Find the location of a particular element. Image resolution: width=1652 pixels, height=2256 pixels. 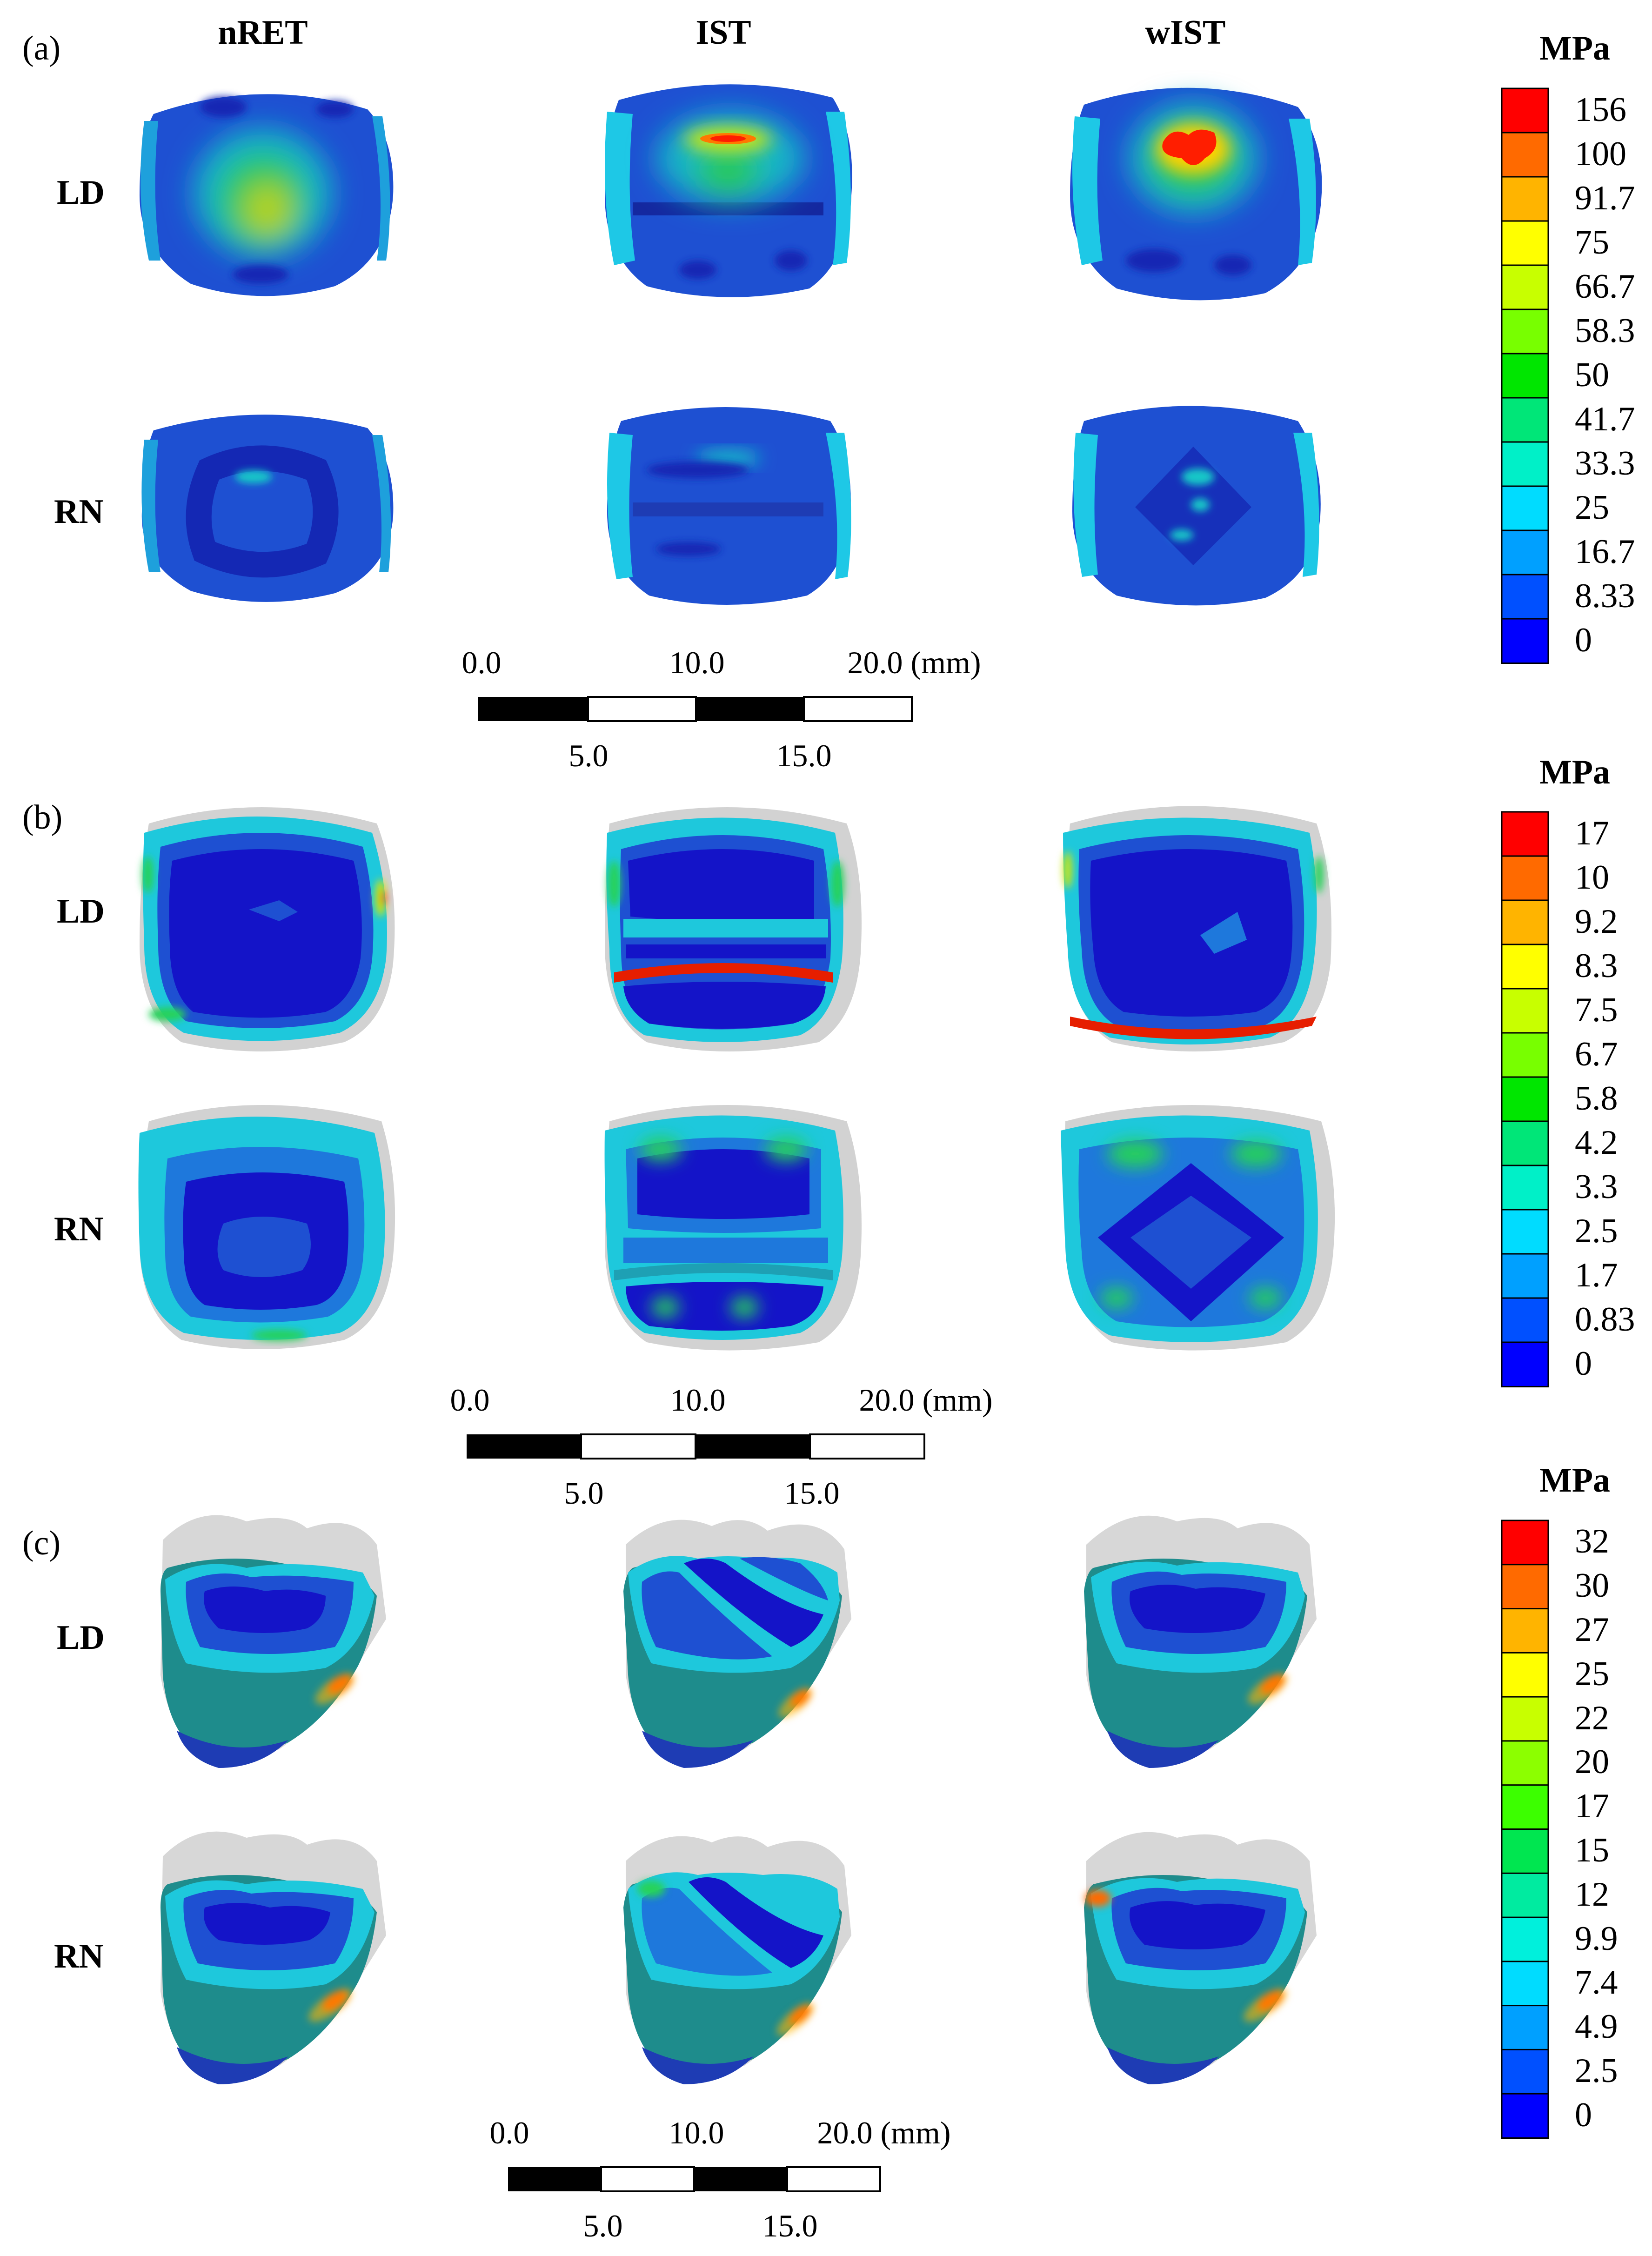

legend-tick-label: 9.9 is located at coordinates (1596, 1938).